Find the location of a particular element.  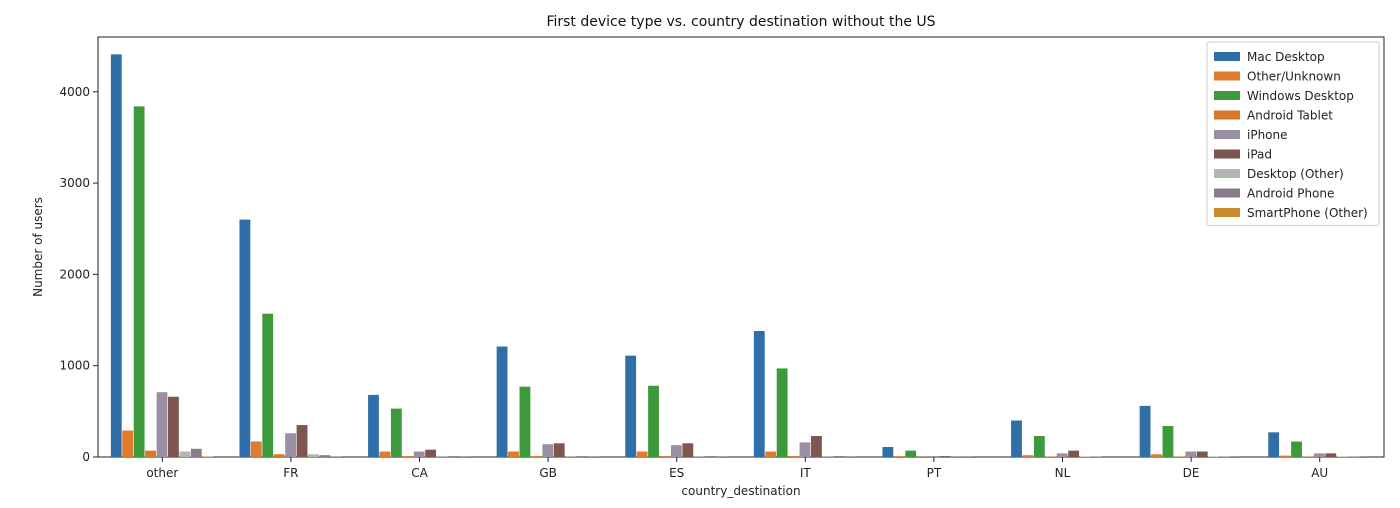

x-tick-label: PT is located at coordinates (934, 473).